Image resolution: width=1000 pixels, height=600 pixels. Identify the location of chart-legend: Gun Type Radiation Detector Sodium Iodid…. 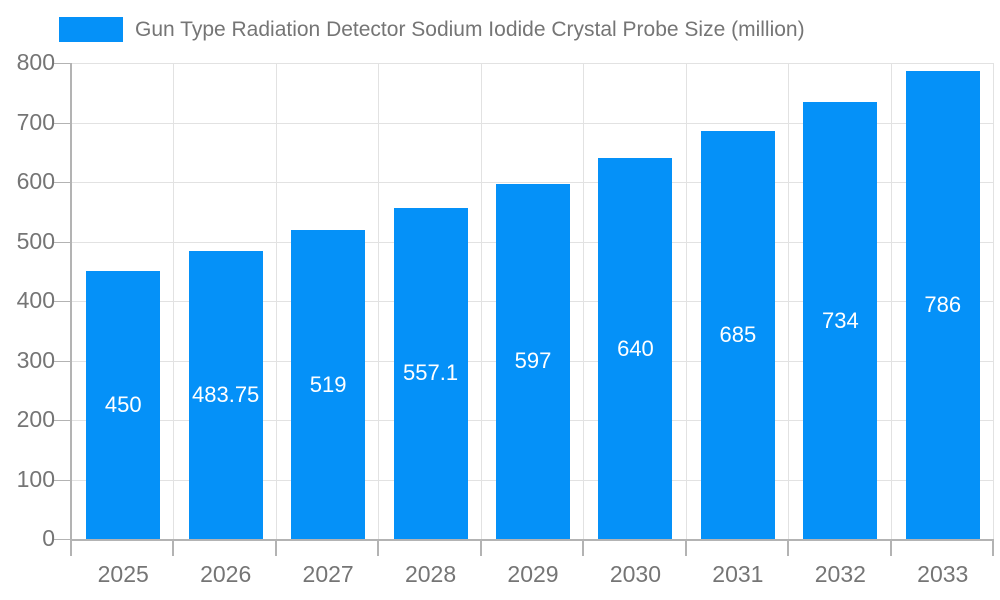
(432, 29).